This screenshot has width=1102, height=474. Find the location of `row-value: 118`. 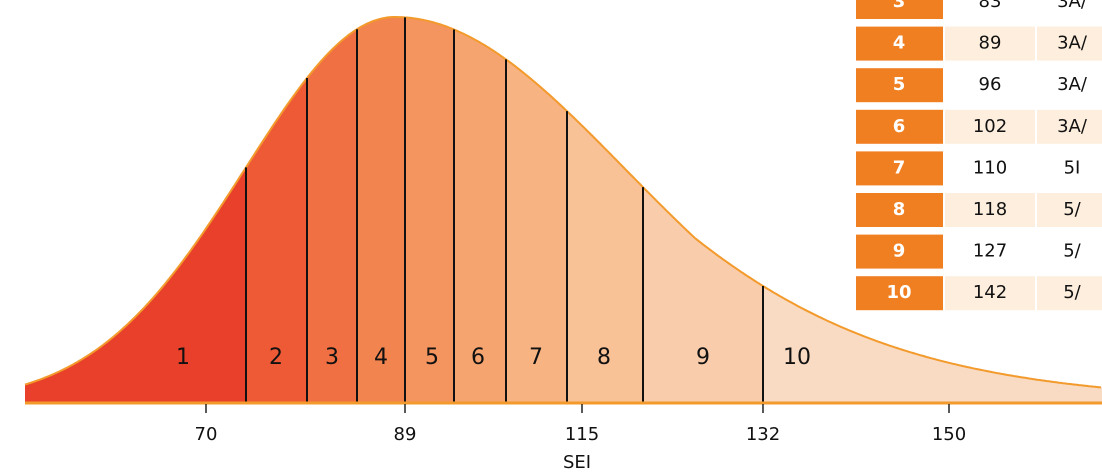

row-value: 118 is located at coordinates (990, 209).